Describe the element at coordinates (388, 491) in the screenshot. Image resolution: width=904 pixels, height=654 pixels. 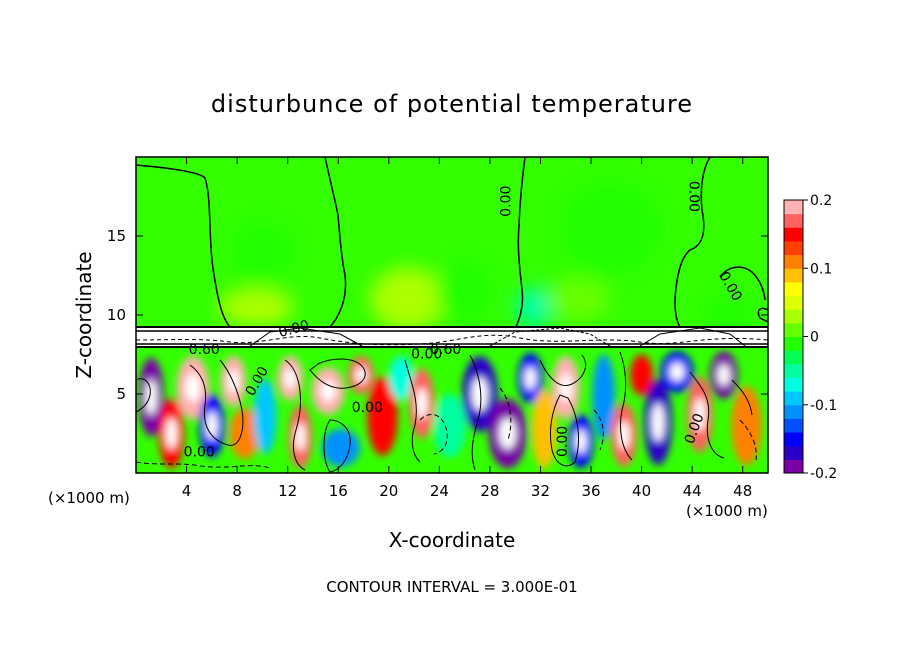
I see `x-tick-label: 20` at that location.